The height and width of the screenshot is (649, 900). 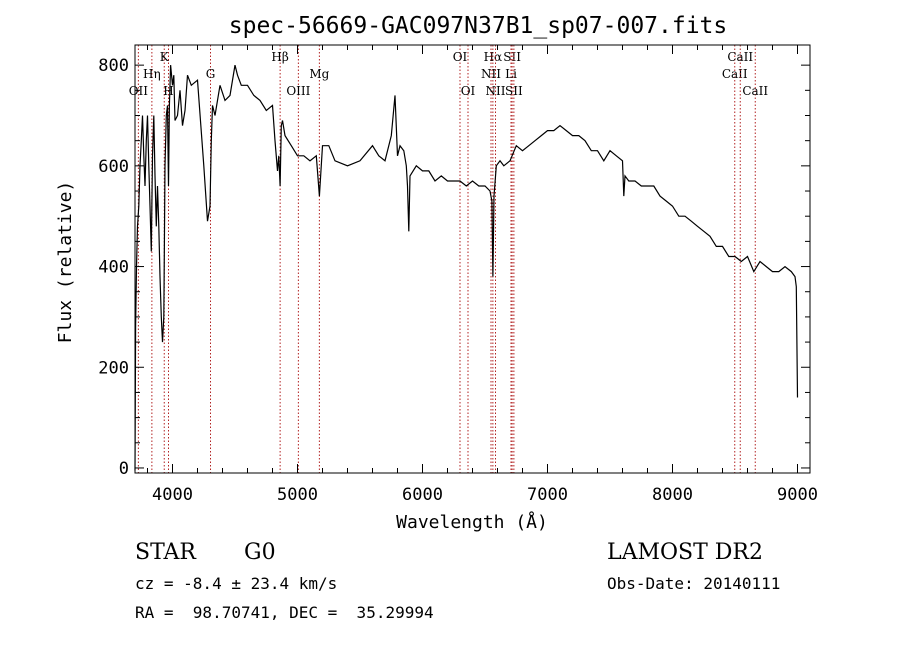 I want to click on spectral-line-label: OIII, so click(x=298, y=91).